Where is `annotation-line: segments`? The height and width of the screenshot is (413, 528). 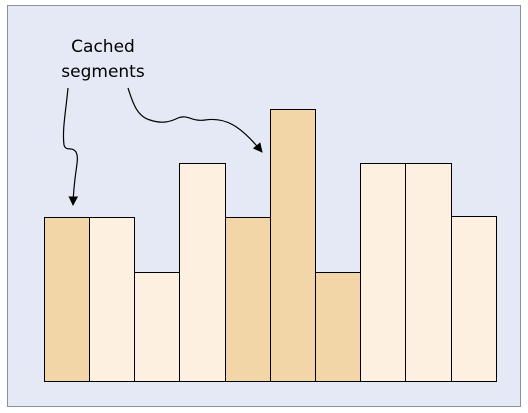
annotation-line: segments is located at coordinates (103, 72).